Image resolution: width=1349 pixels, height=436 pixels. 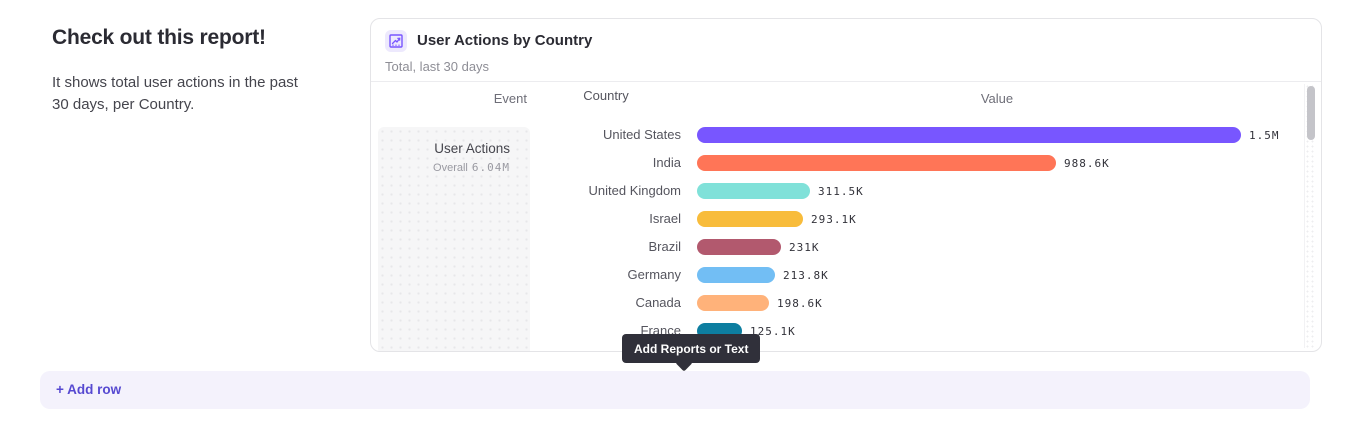 I want to click on country-label: Canada, so click(x=658, y=302).